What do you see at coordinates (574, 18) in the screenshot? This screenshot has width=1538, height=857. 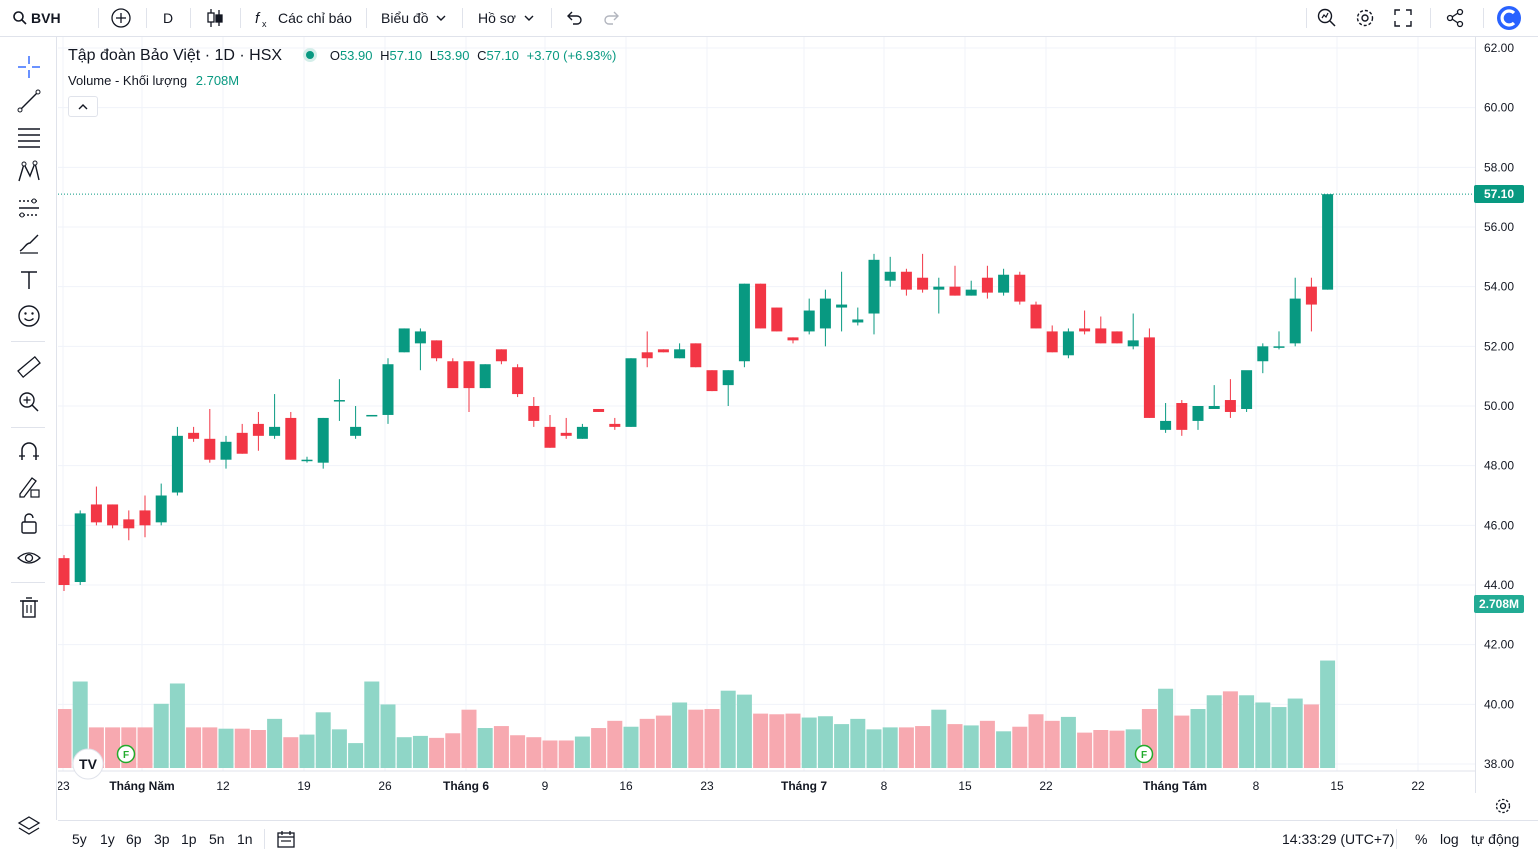 I see `undo-button` at bounding box center [574, 18].